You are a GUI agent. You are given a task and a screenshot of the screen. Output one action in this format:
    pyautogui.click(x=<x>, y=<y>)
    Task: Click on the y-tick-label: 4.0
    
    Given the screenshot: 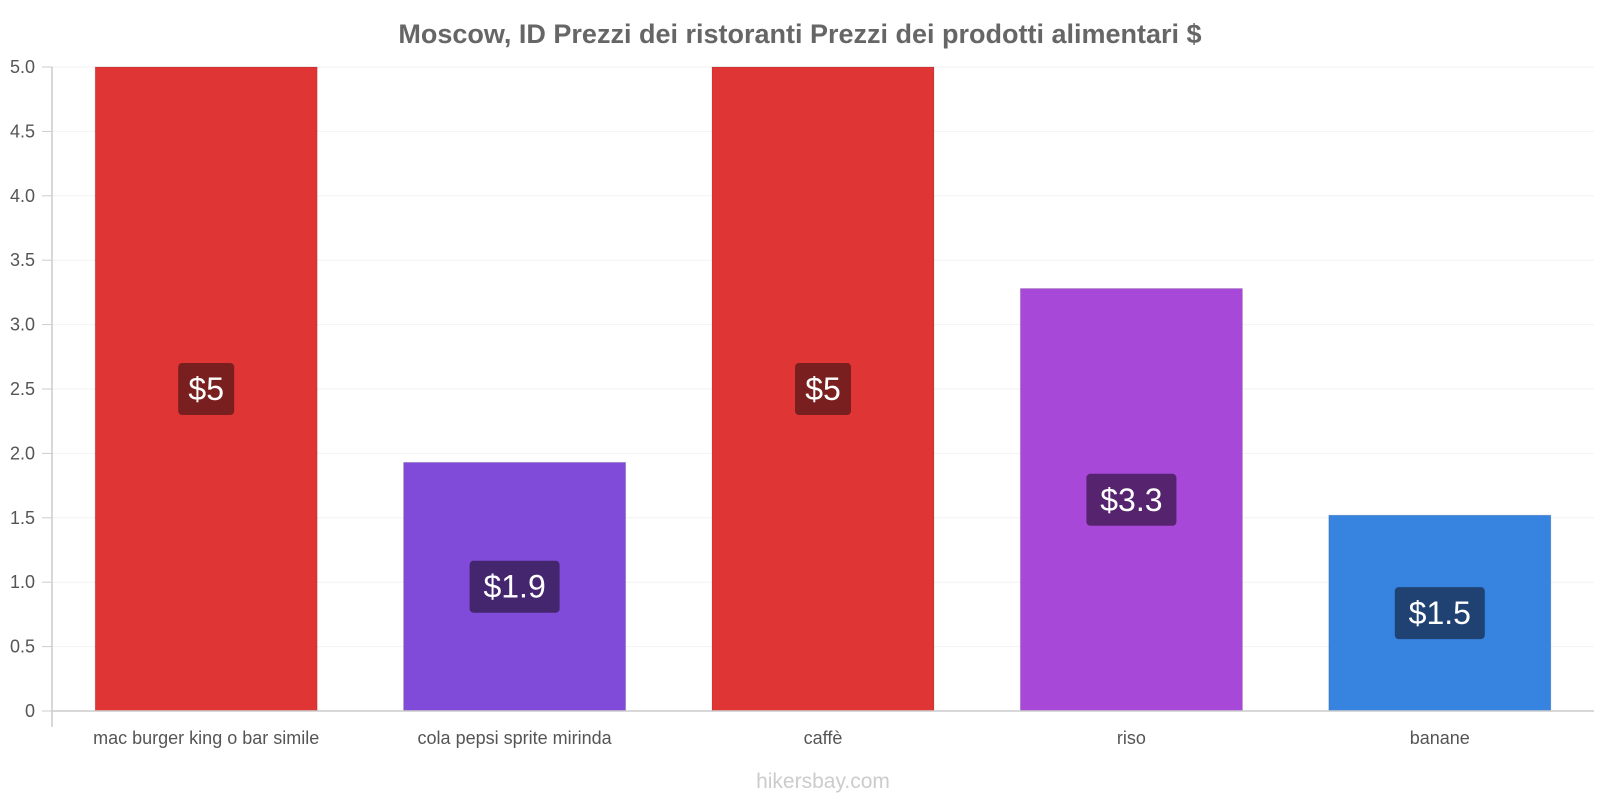 What is the action you would take?
    pyautogui.click(x=22, y=196)
    